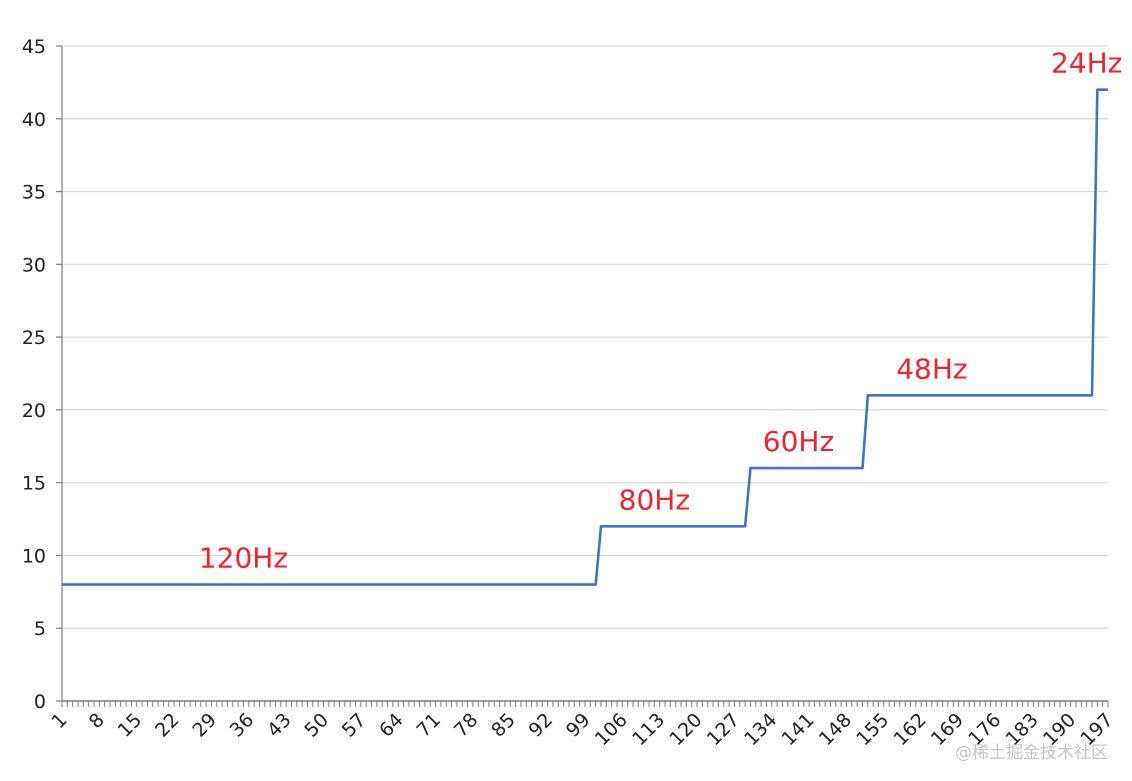  What do you see at coordinates (242, 725) in the screenshot?
I see `x-tick-label: 36` at bounding box center [242, 725].